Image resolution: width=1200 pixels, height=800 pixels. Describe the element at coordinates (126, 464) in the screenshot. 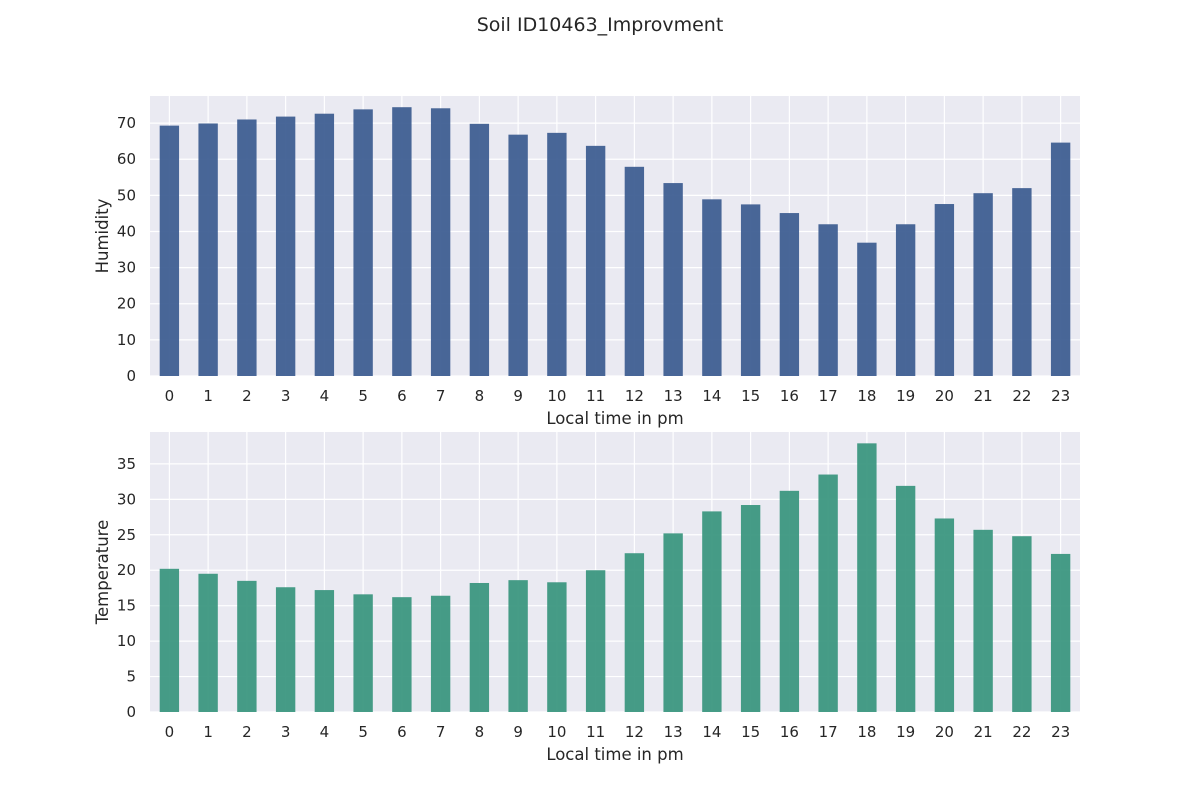

I see `y-tick-label: 35` at that location.